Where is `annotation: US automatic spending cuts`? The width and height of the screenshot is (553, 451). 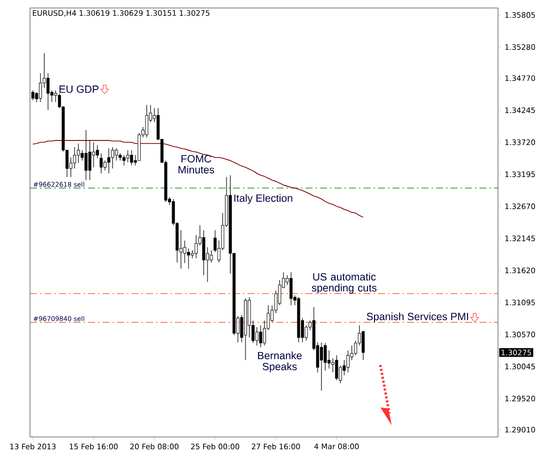
annotation: US automatic spending cuts is located at coordinates (344, 283).